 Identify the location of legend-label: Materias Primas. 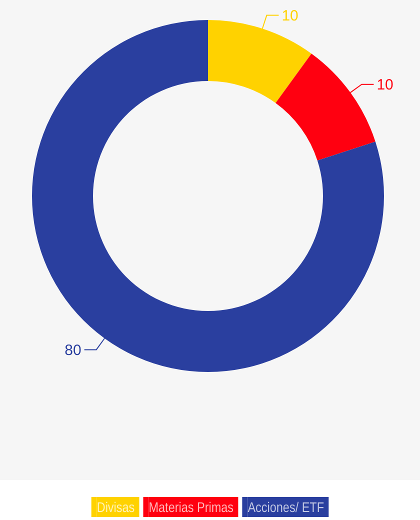
(191, 507).